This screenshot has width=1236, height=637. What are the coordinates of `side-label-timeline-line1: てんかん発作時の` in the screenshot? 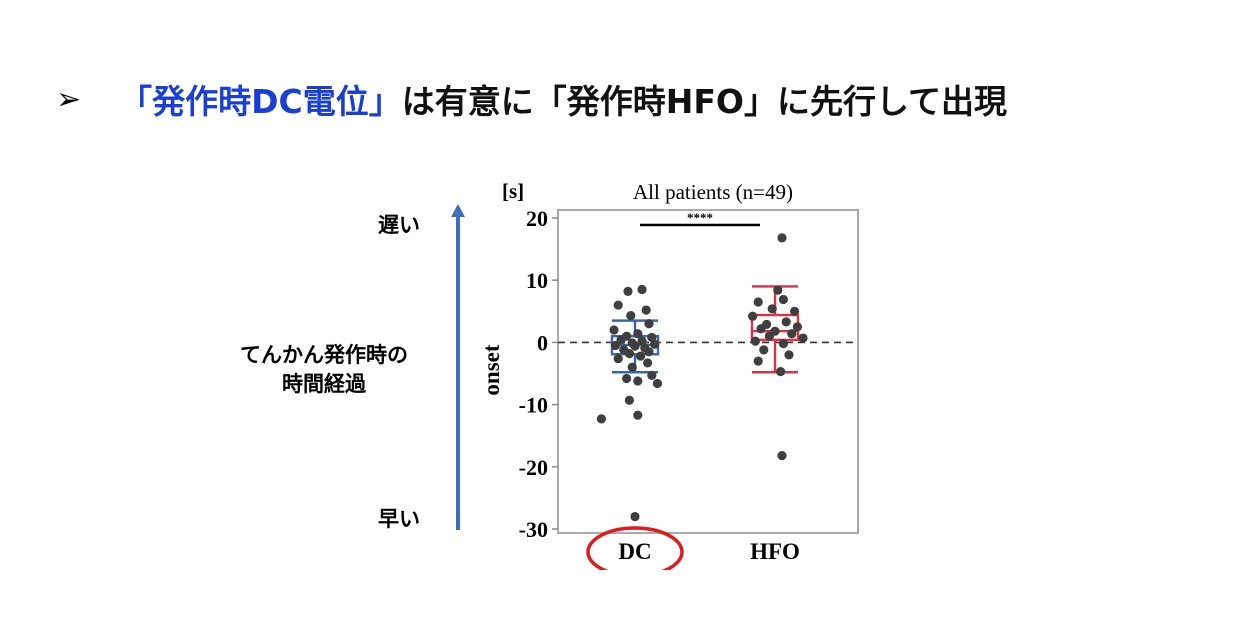 It's located at (324, 355).